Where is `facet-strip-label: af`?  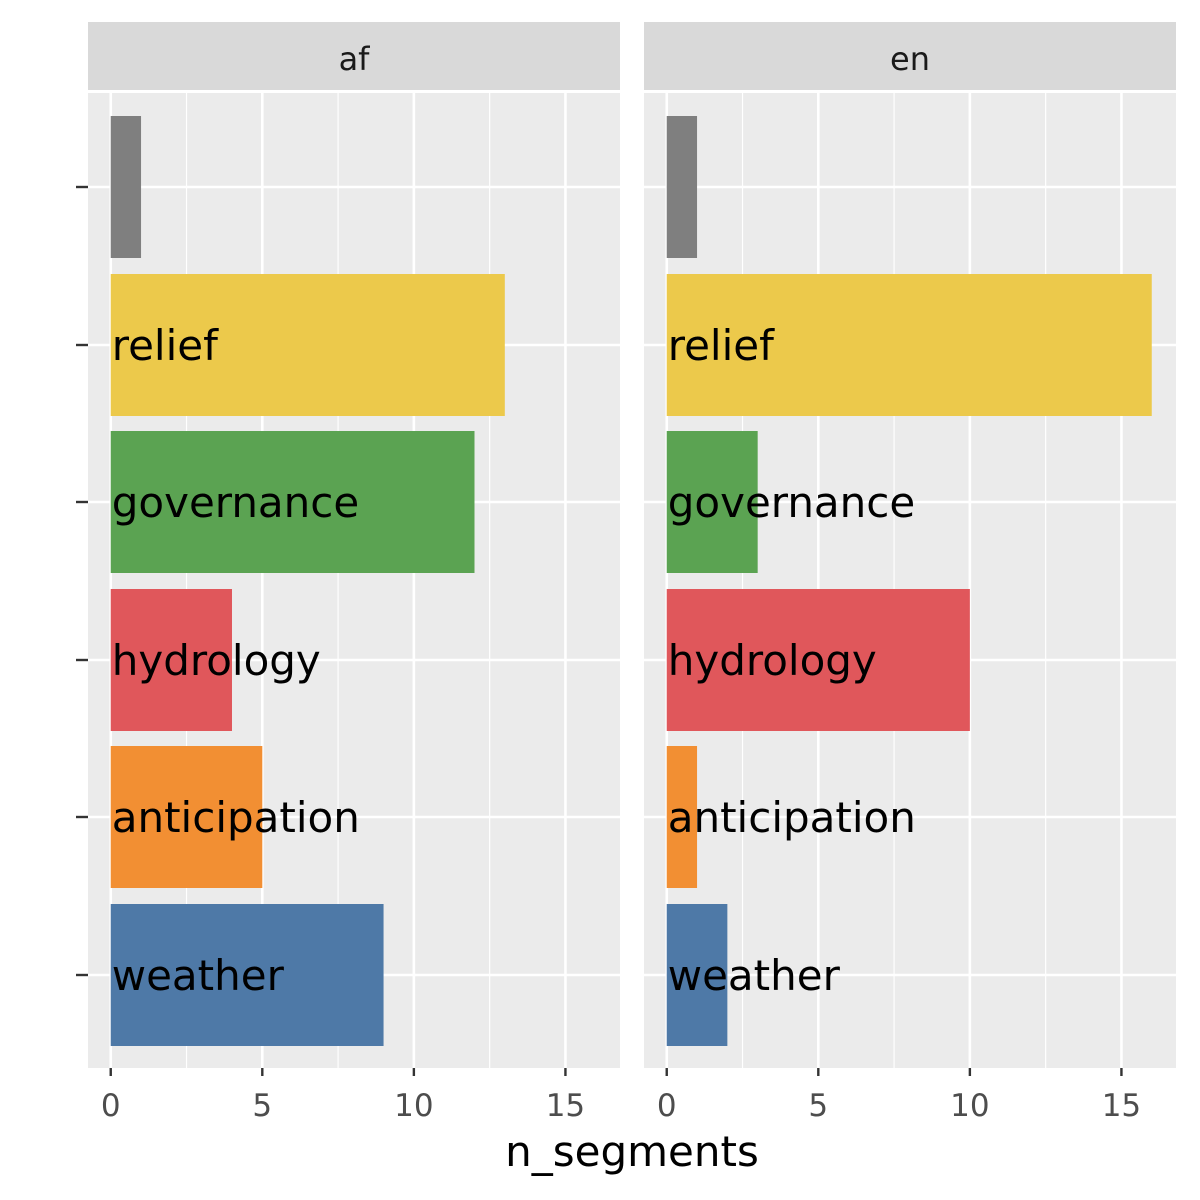
facet-strip-label: af is located at coordinates (355, 59).